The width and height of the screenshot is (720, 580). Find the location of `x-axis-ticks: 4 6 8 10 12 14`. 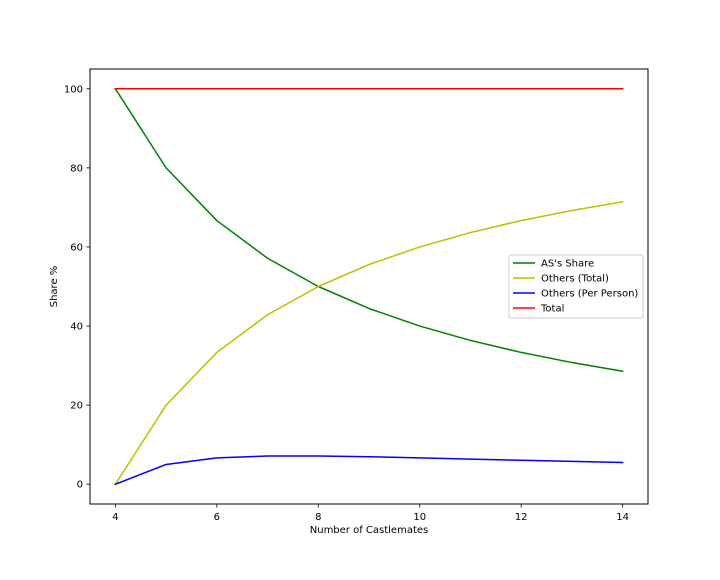

x-axis-ticks: 4 6 8 10 12 14 is located at coordinates (370, 513).